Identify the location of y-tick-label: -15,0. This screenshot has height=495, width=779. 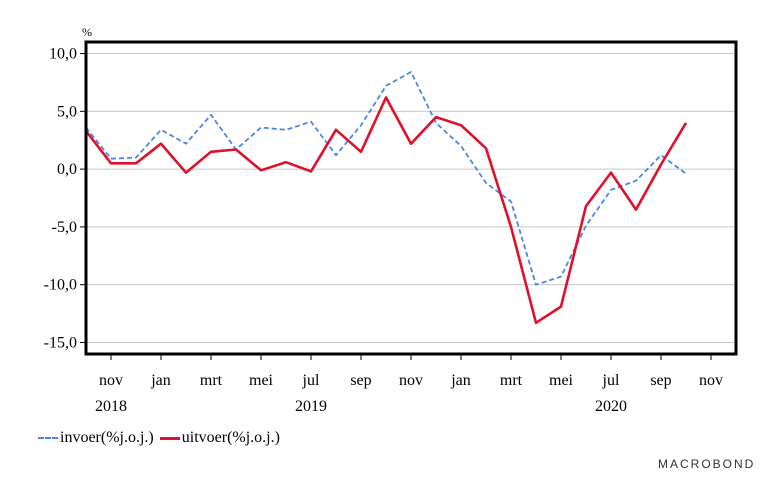
(60, 342).